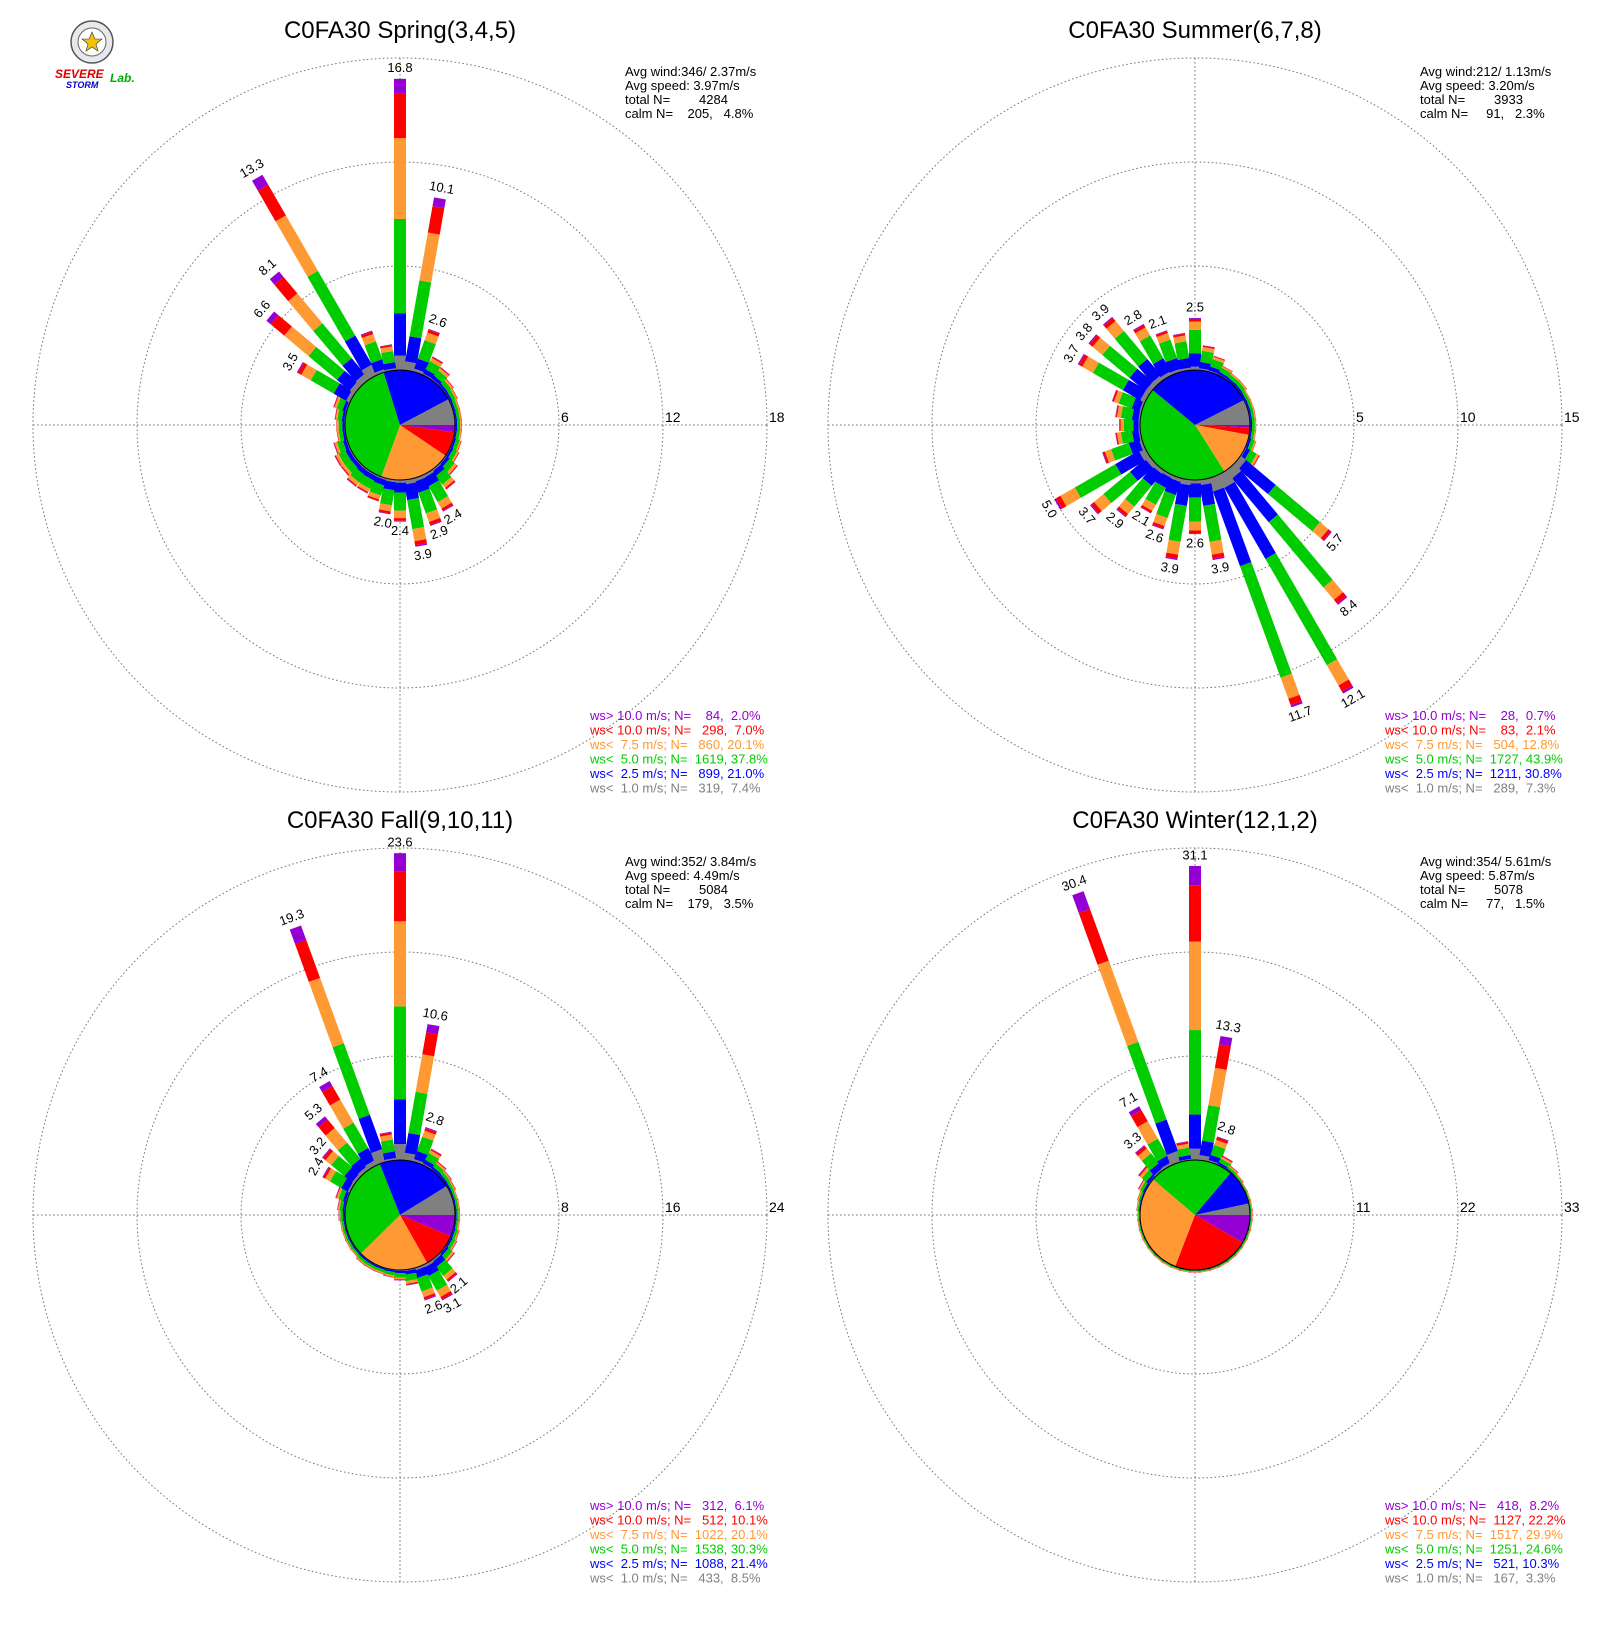  I want to click on rose-bar-value-label: 3.9, so click(1170, 568).